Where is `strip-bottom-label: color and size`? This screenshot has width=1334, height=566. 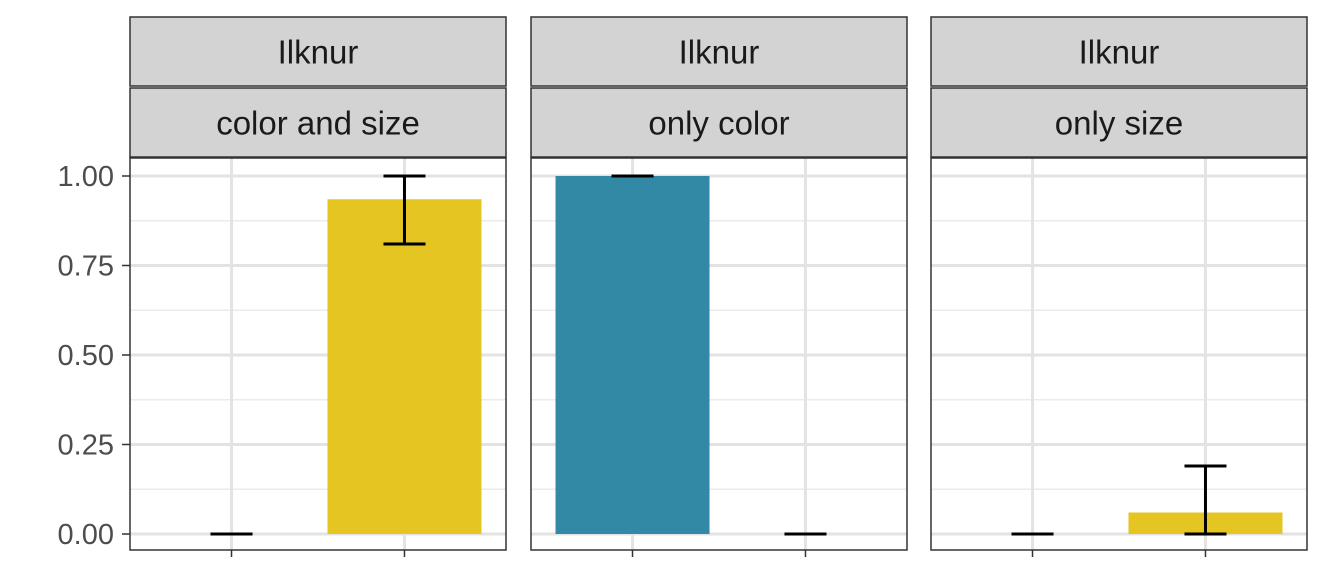 strip-bottom-label: color and size is located at coordinates (318, 123).